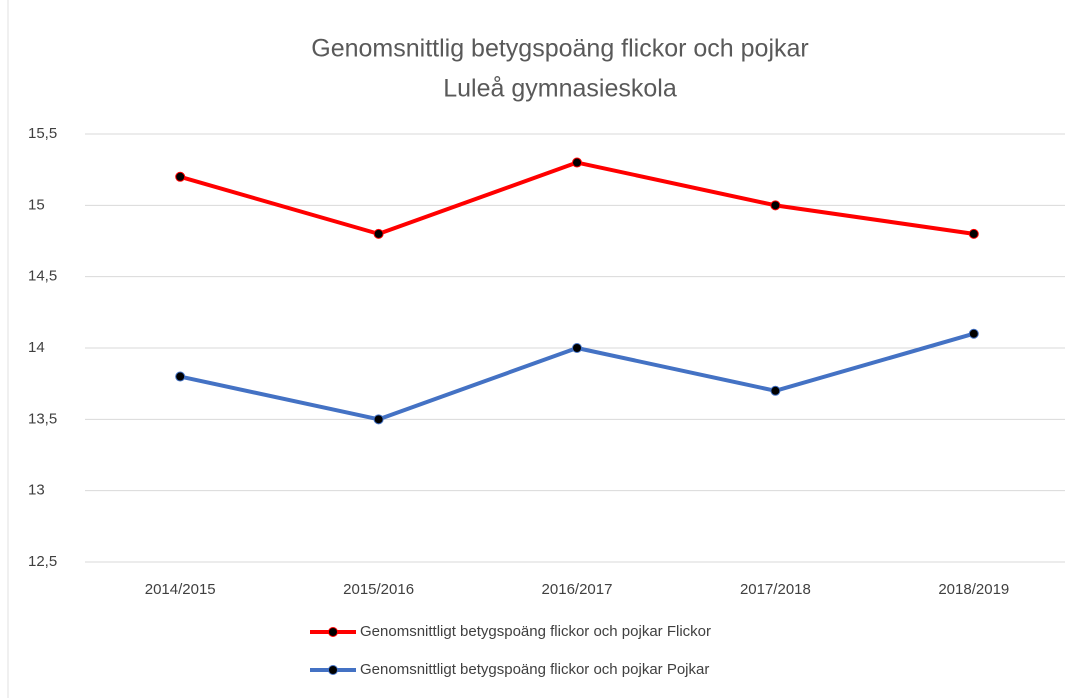 The image size is (1084, 698). What do you see at coordinates (36, 490) in the screenshot?
I see `y-tick-label: 13` at bounding box center [36, 490].